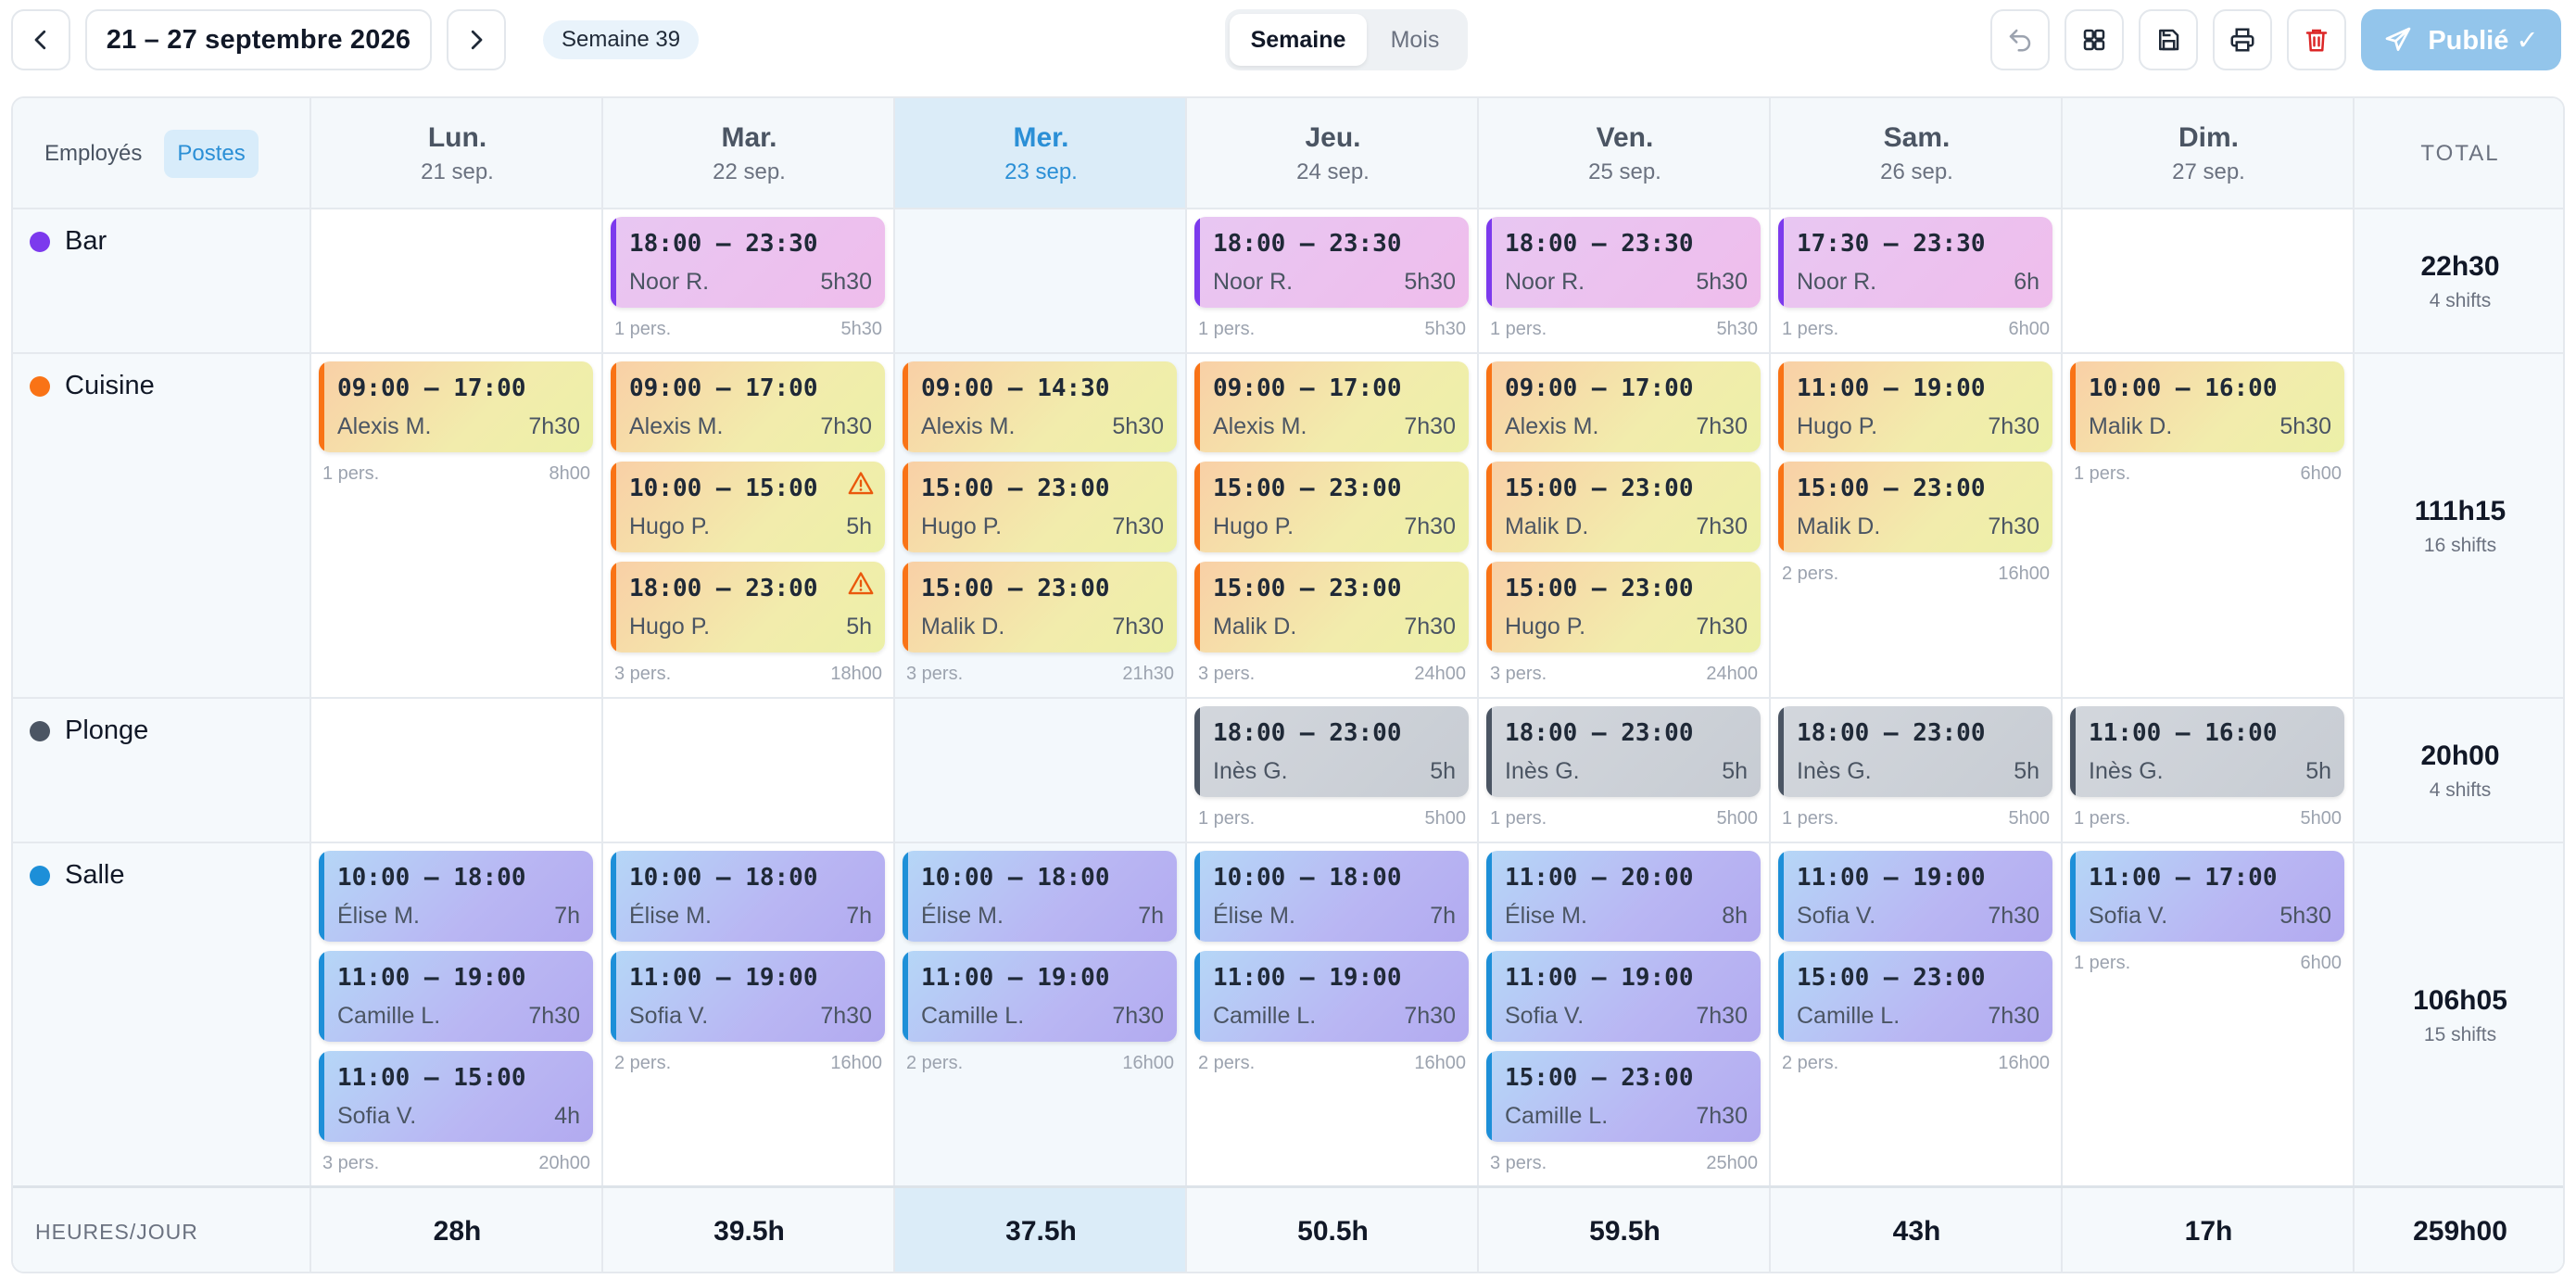 The image size is (2576, 1279). I want to click on date-range-button: 21 – 27 septembre 2026, so click(258, 39).